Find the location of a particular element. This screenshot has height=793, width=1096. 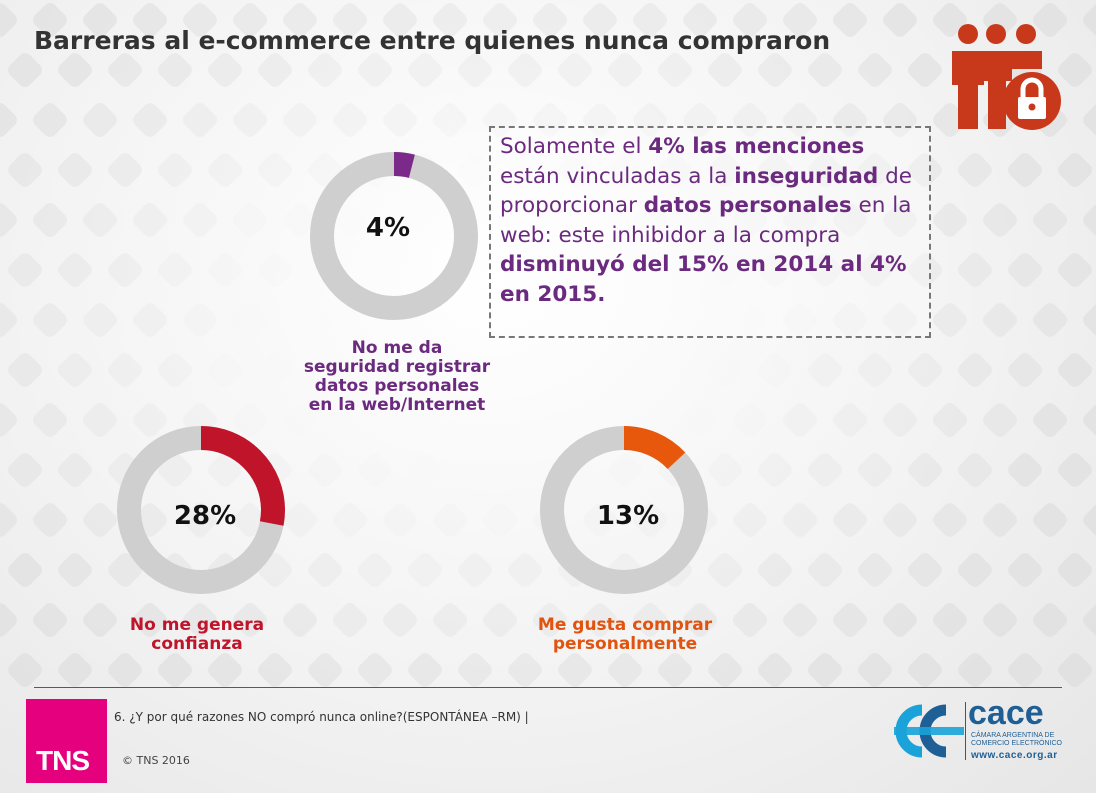

donut-chart-trust is located at coordinates (201, 512).